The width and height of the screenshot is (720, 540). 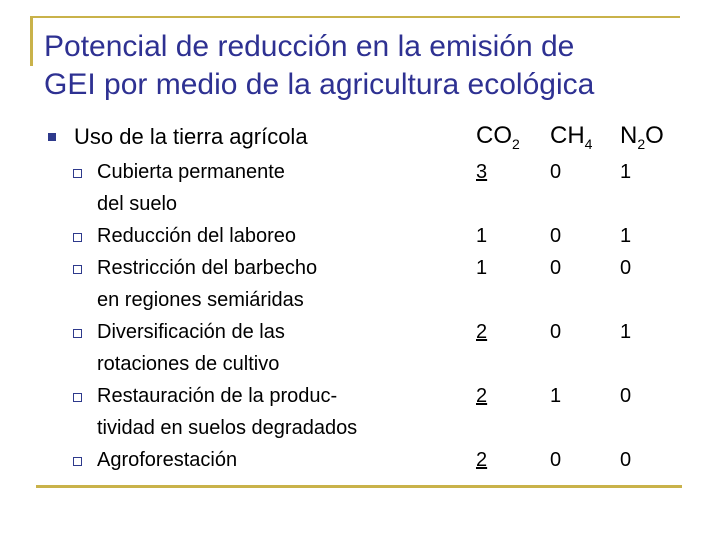 I want to click on row-label-line: tividad en suelos degradados, so click(x=227, y=428).